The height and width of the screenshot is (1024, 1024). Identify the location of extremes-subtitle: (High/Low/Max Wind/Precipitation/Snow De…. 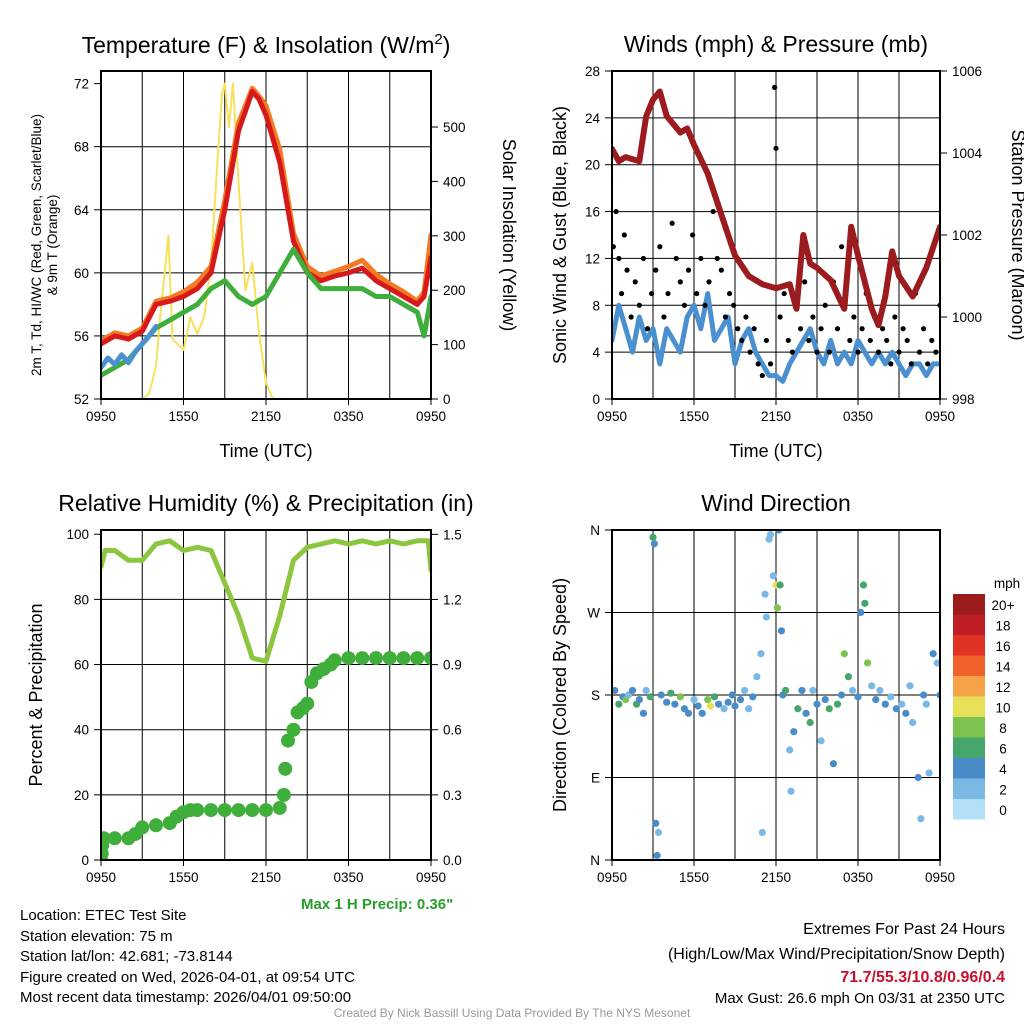
(836, 954).